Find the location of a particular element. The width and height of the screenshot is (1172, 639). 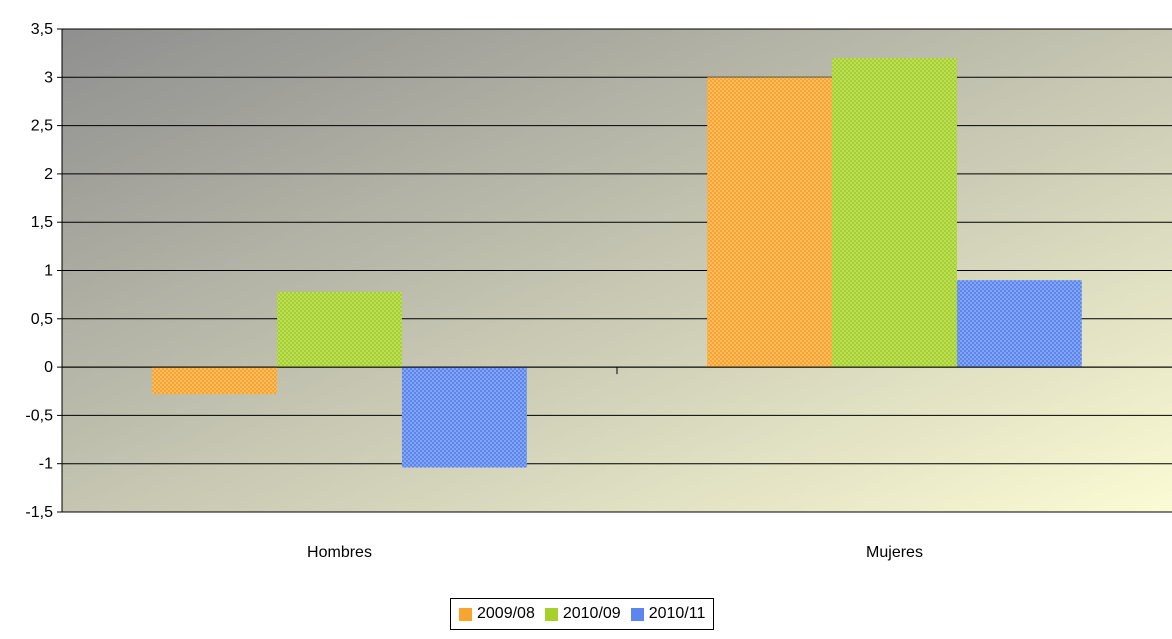

y-tick-label: 3 is located at coordinates (48, 77).